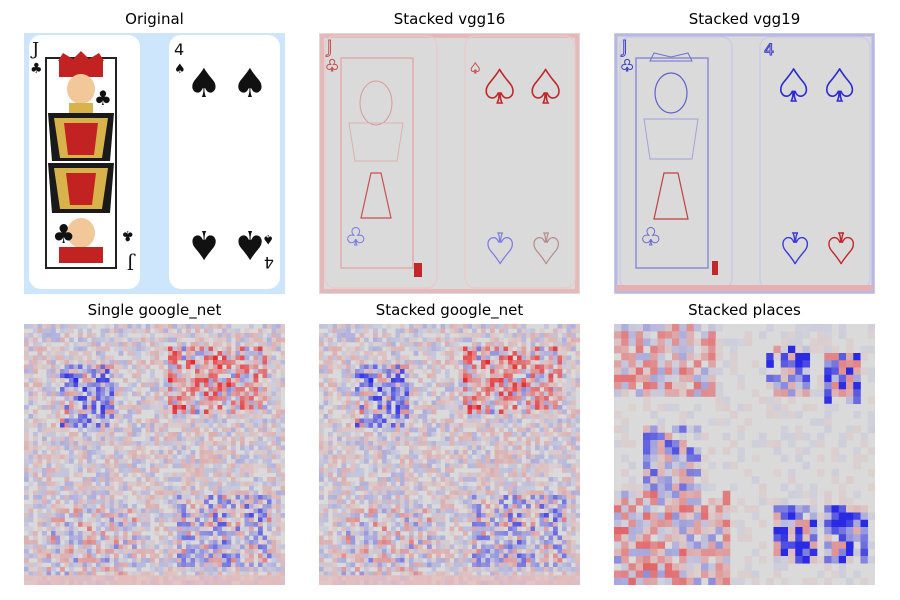  Describe the element at coordinates (84, 162) in the screenshot. I see `jack-of-clubs-card` at that location.